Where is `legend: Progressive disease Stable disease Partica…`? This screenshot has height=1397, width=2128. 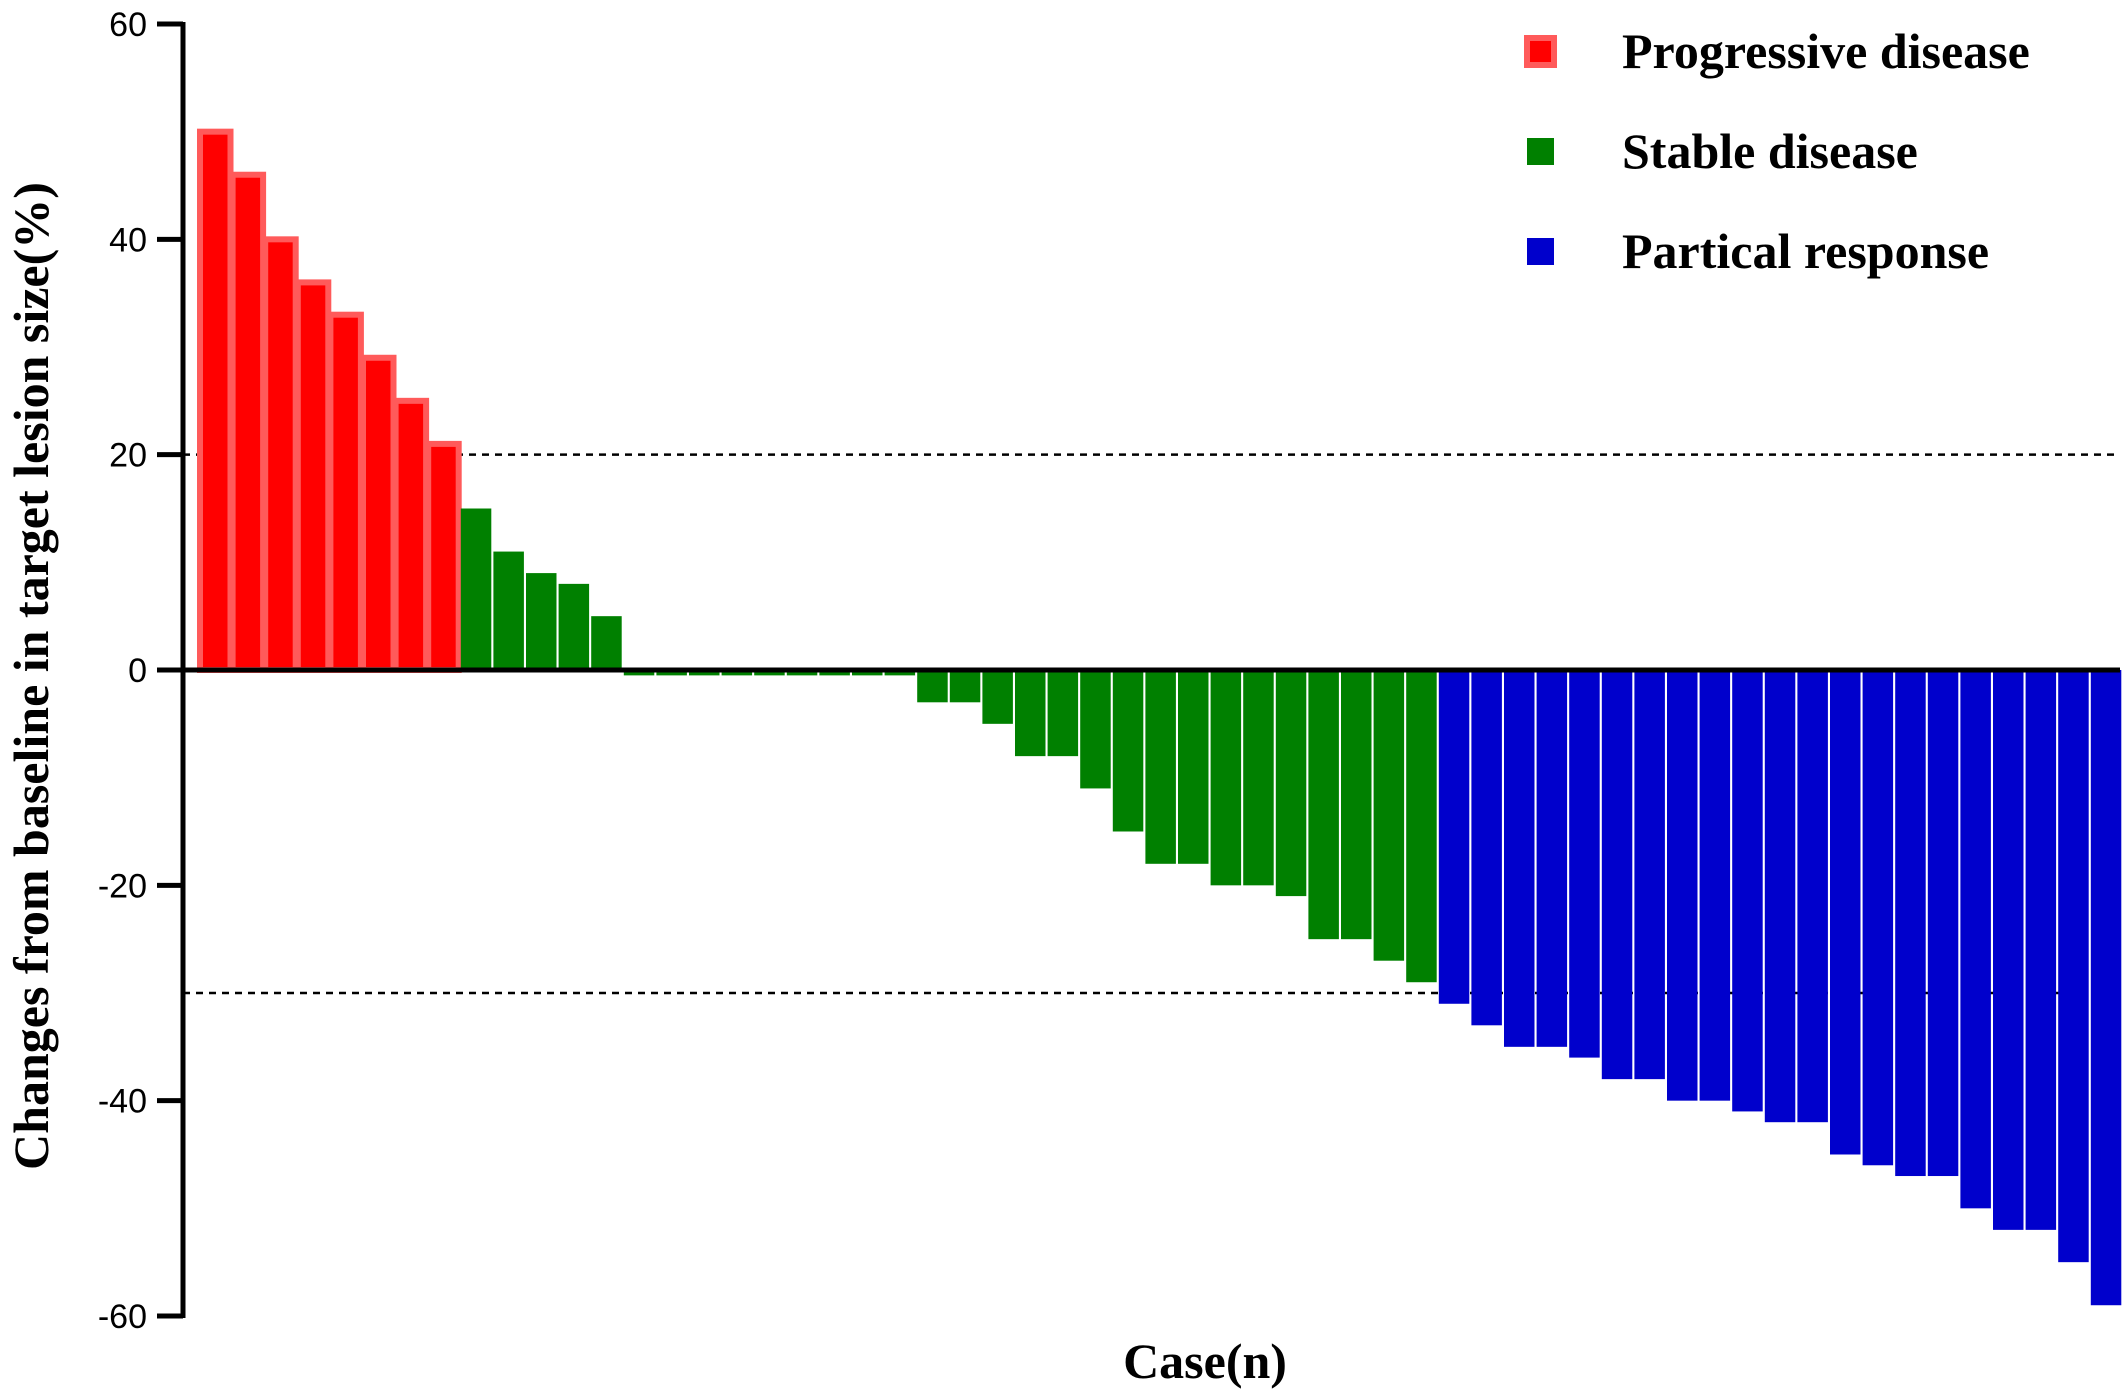 legend: Progressive disease Stable disease Partica… is located at coordinates (1777, 151).